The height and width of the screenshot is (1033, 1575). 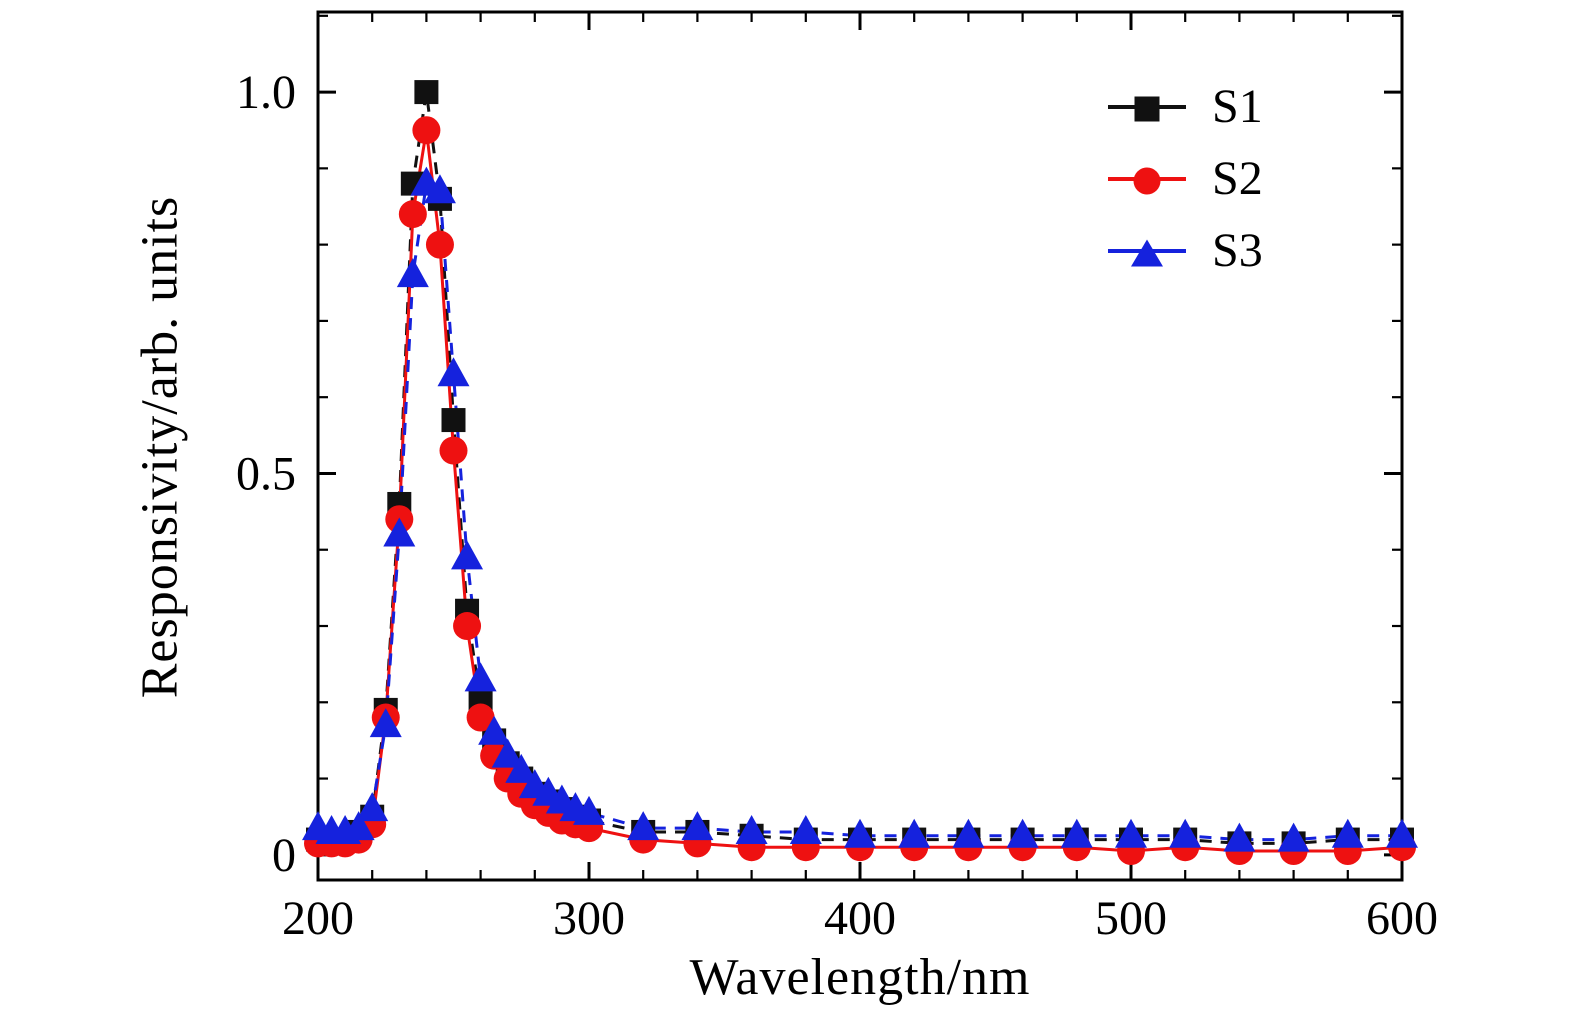 I want to click on legend-label-s2: S2, so click(x=1237, y=178).